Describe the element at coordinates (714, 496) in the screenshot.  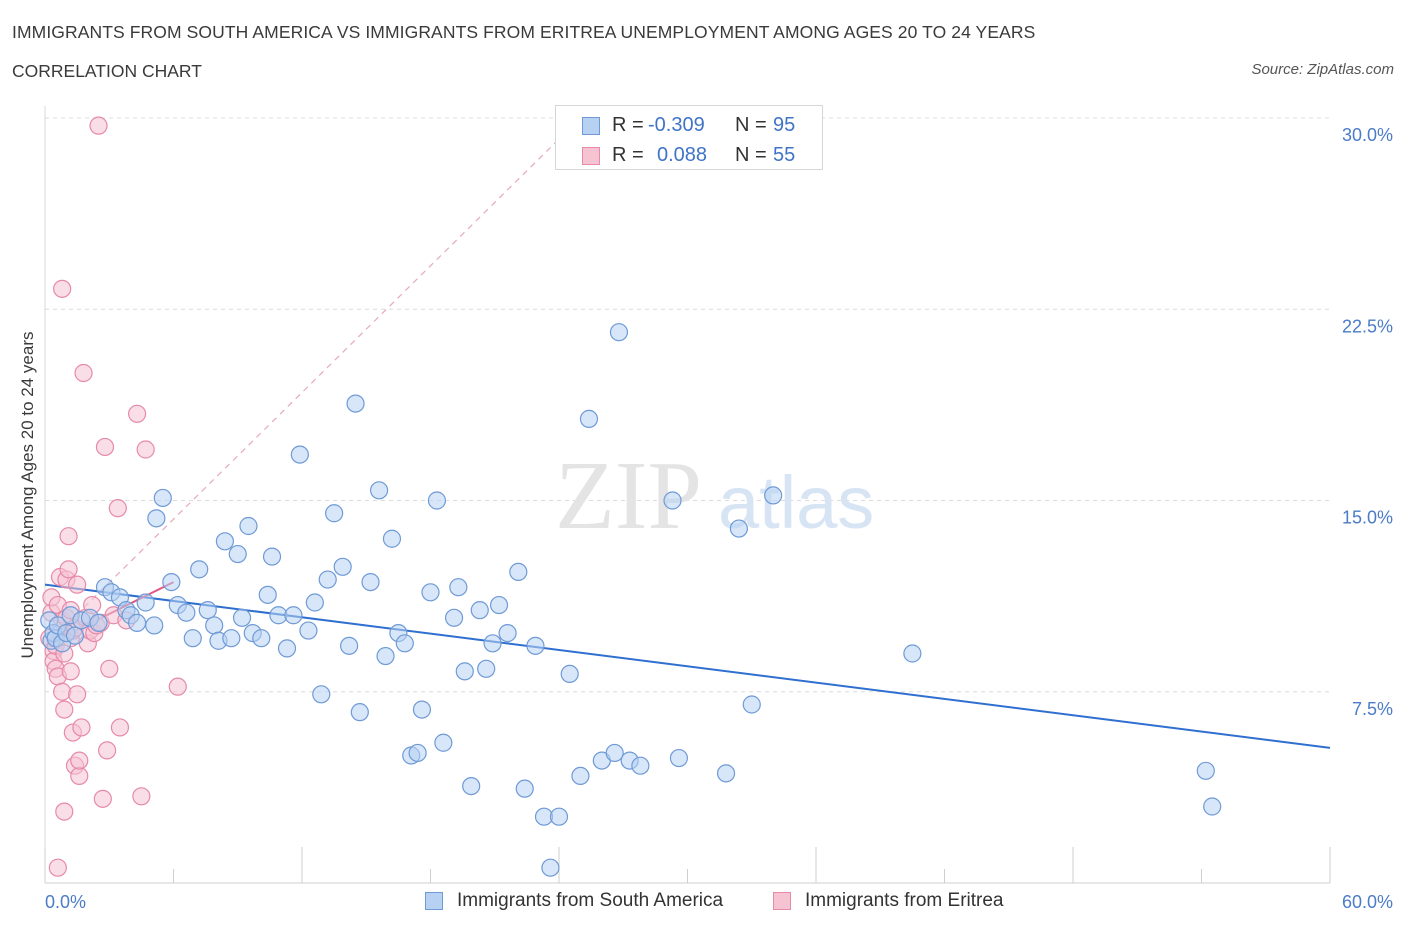
I see `watermark: ZIP atlas` at that location.